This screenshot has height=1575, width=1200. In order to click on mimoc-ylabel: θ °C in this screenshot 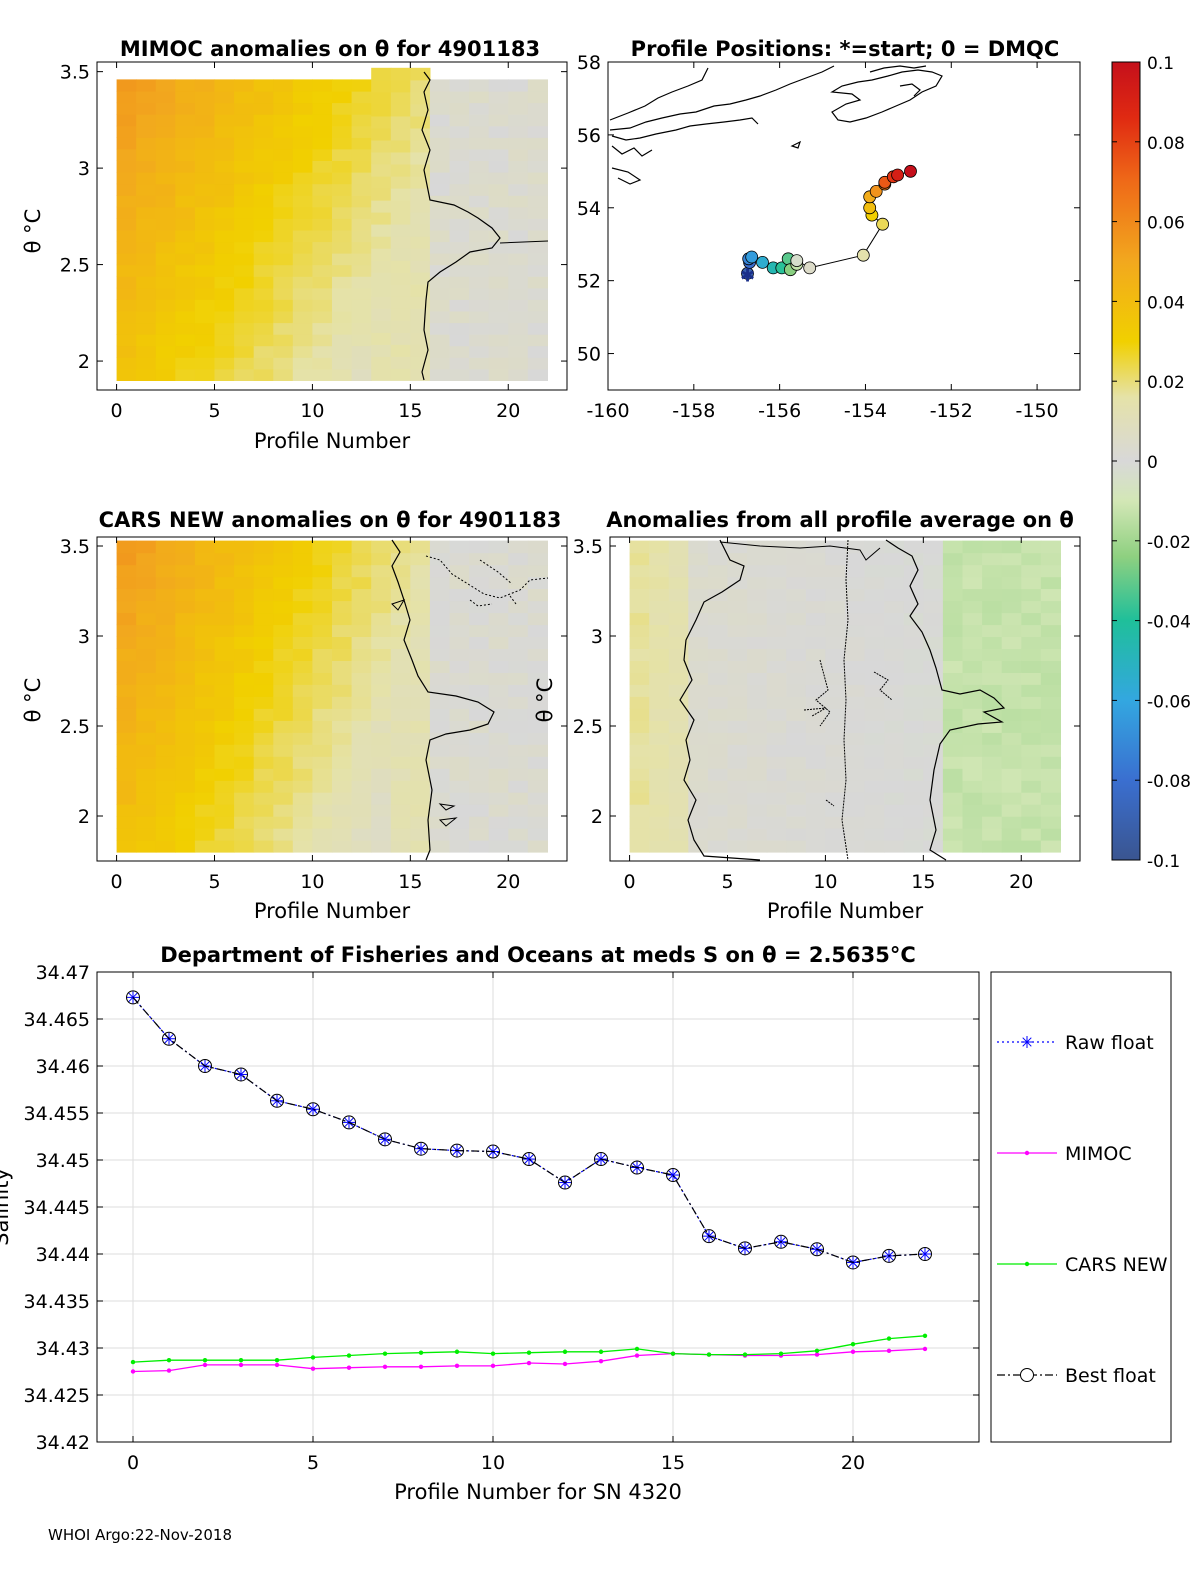, I will do `click(33, 231)`.